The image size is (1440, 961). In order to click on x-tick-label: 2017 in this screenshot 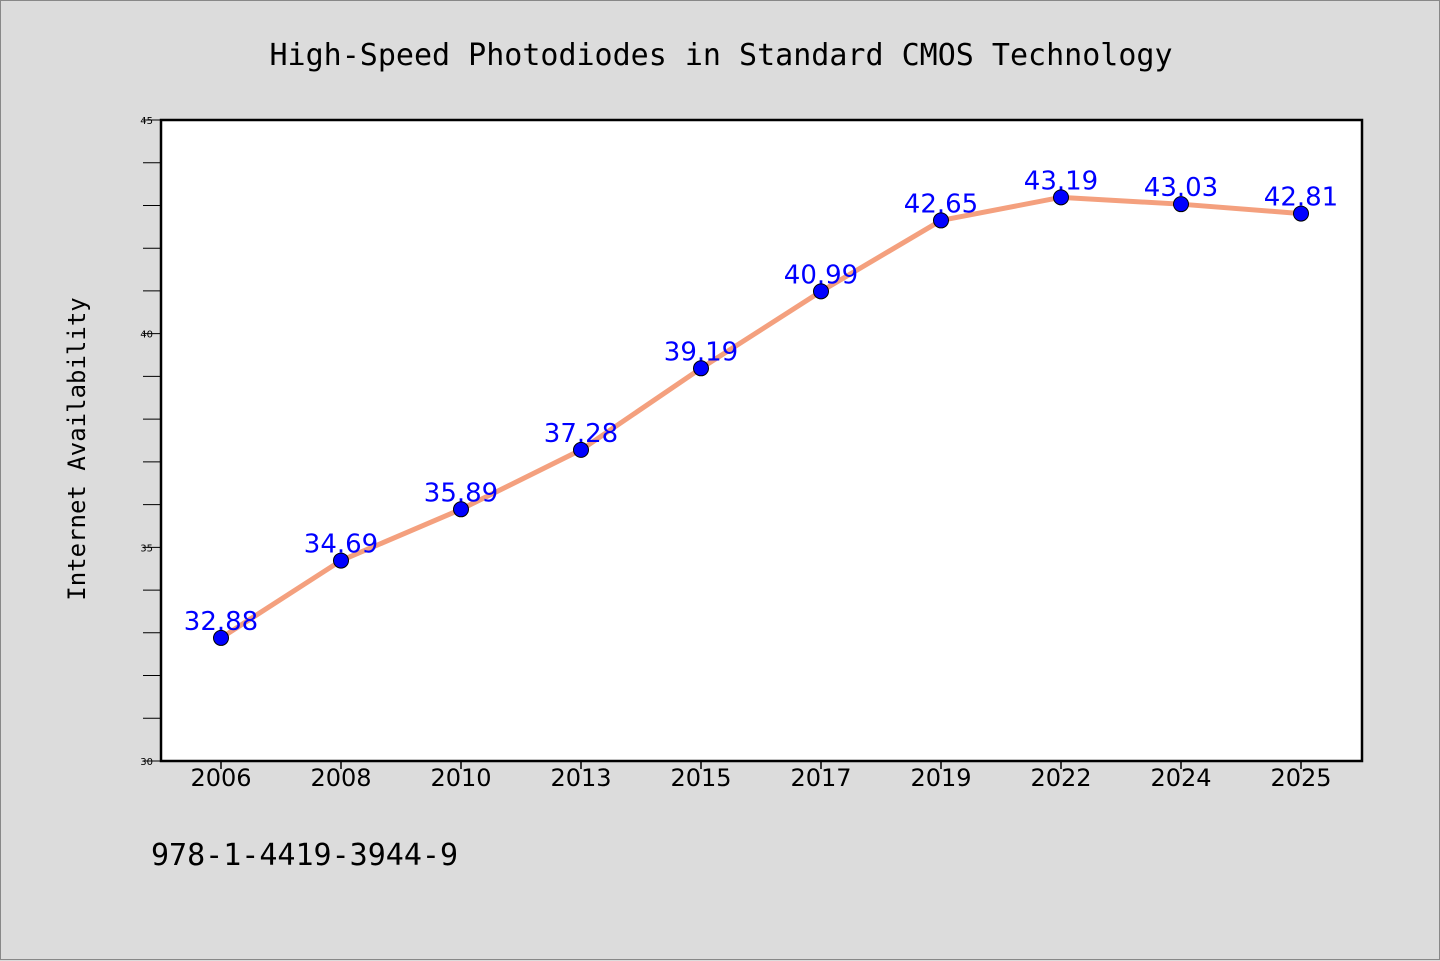, I will do `click(820, 778)`.